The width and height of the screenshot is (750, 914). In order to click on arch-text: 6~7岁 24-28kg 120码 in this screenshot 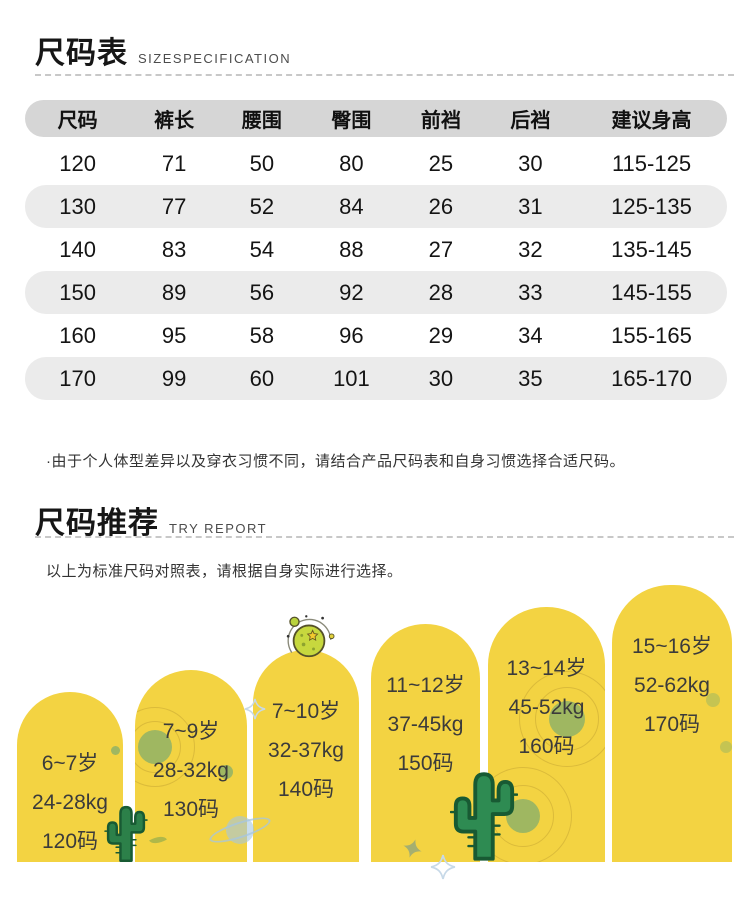, I will do `click(70, 776)`.